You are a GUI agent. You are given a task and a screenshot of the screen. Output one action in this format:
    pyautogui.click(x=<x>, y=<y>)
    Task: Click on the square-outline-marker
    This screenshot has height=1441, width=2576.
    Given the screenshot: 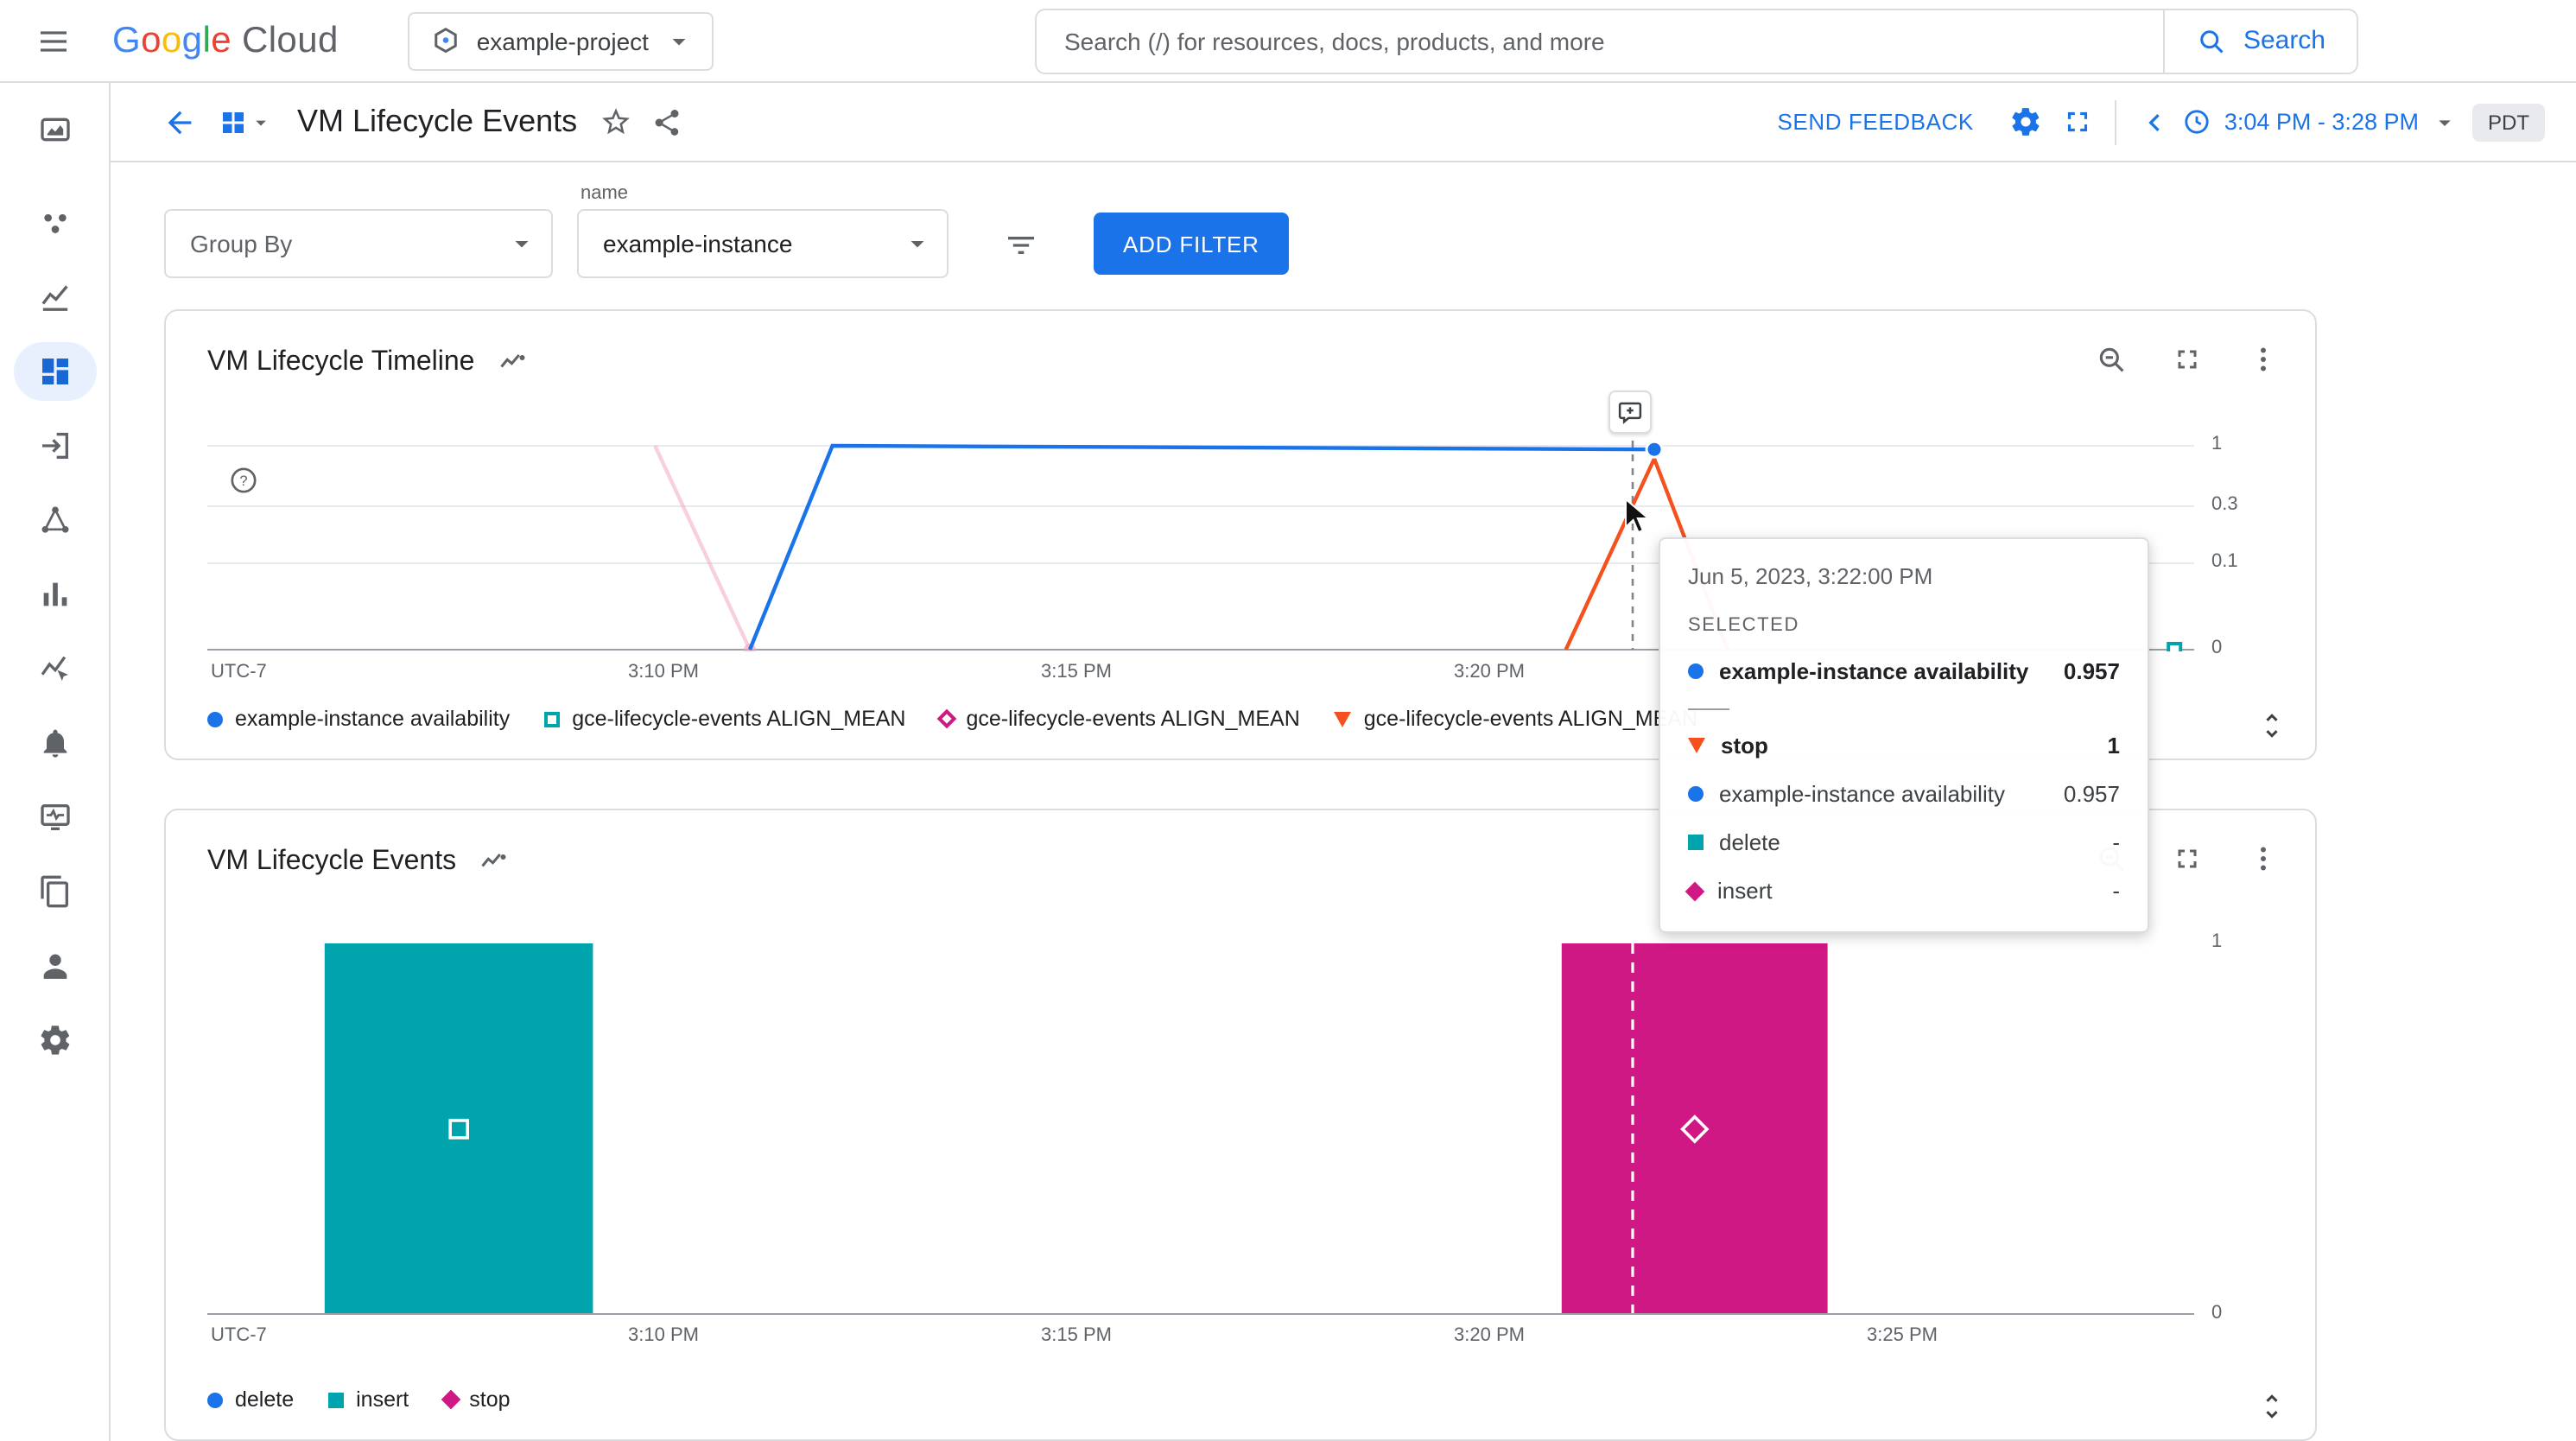 What is the action you would take?
    pyautogui.click(x=552, y=719)
    